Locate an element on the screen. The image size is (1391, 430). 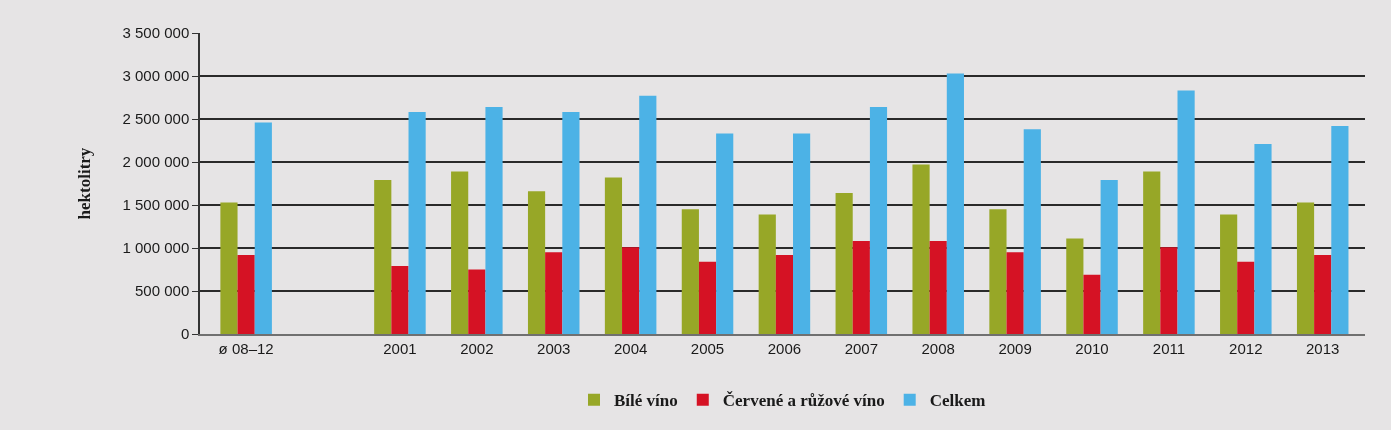
x-tick-label: 2006 is located at coordinates (784, 348).